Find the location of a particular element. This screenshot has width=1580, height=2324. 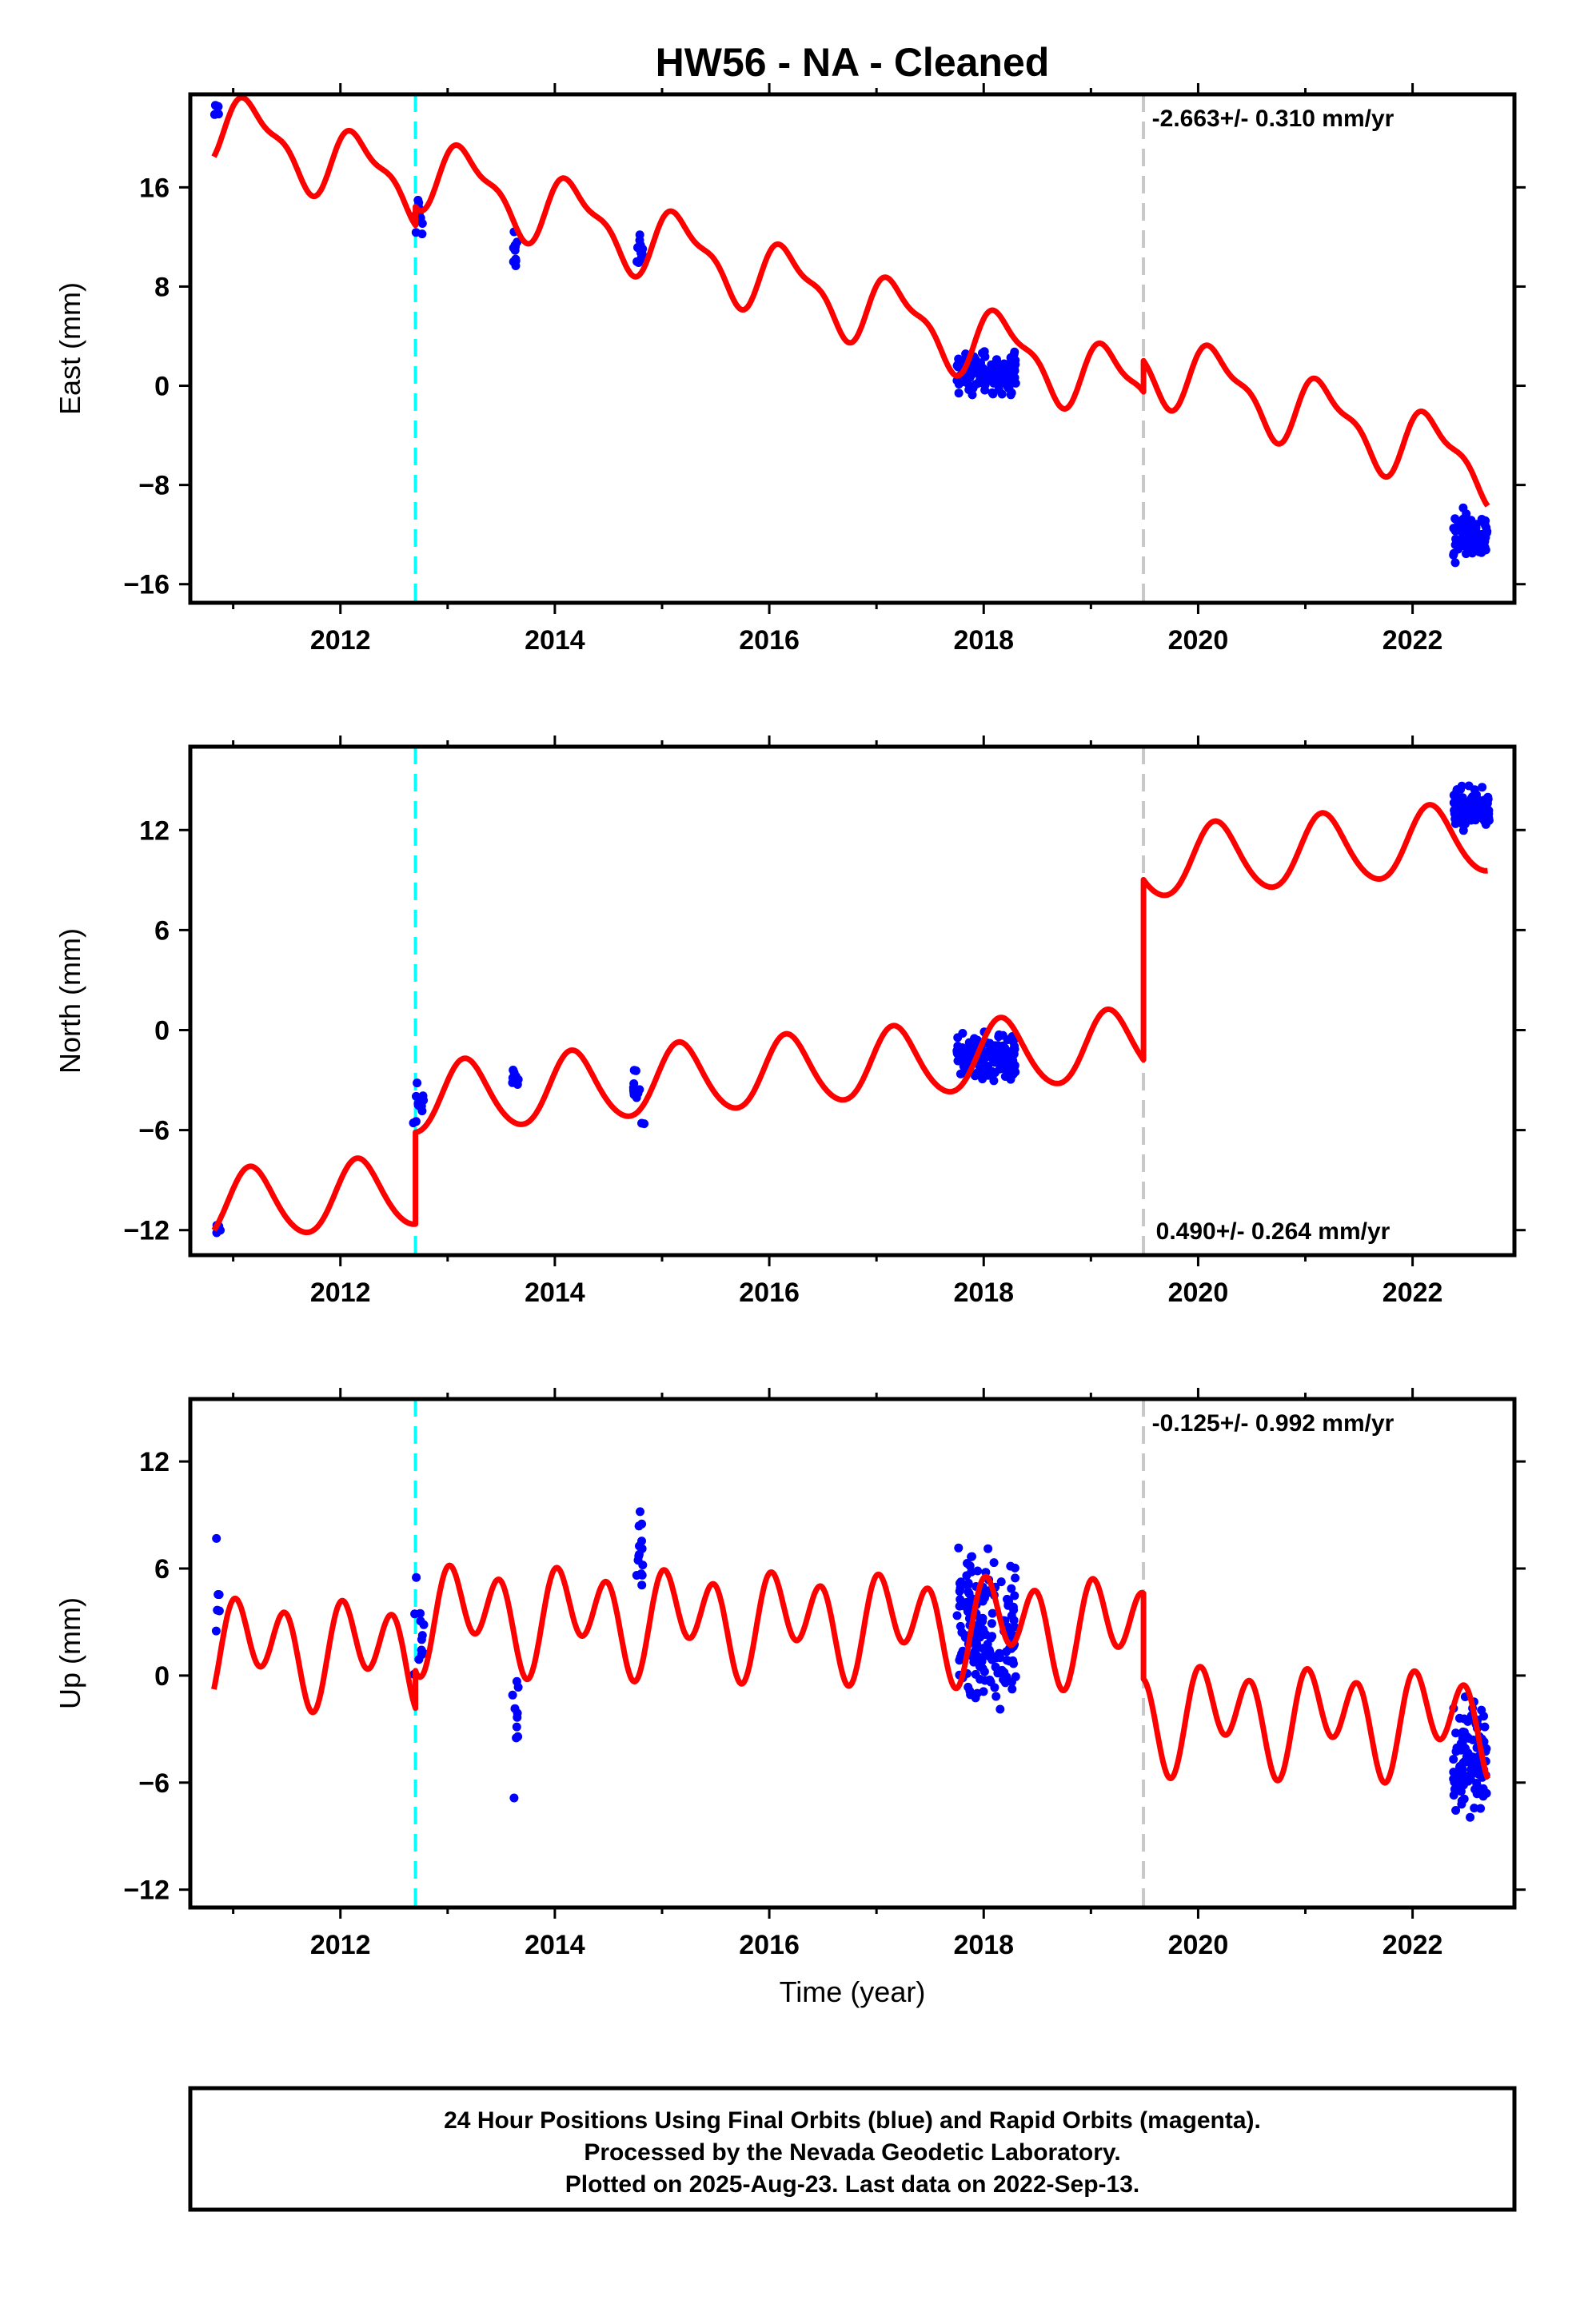

y-tick-label: 12 is located at coordinates (154, 831).